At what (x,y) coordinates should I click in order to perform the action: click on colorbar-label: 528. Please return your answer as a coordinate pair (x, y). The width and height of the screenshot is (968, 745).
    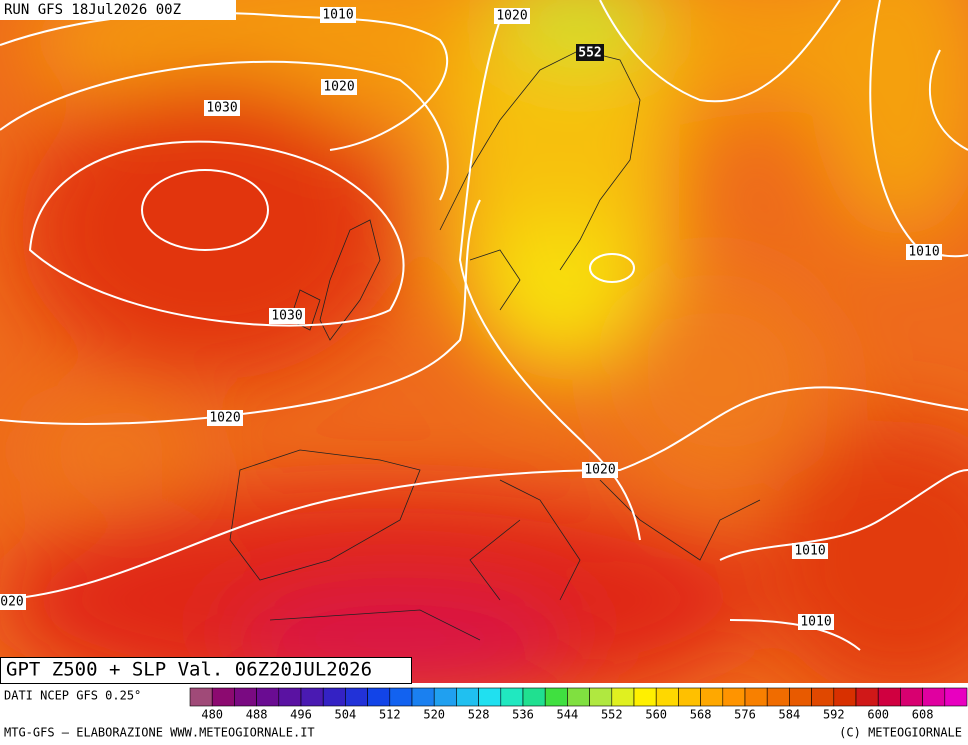
    Looking at the image, I should click on (479, 715).